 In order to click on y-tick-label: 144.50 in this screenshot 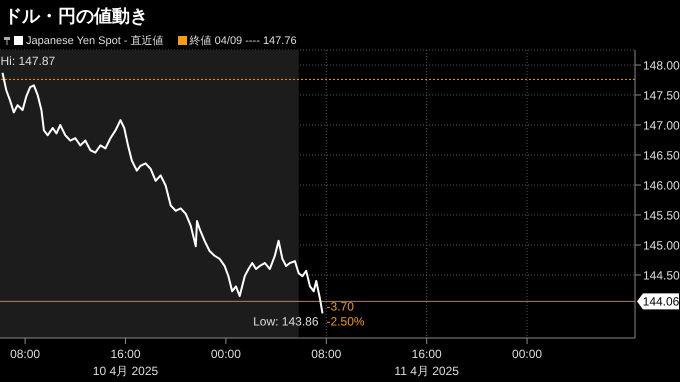, I will do `click(661, 275)`.